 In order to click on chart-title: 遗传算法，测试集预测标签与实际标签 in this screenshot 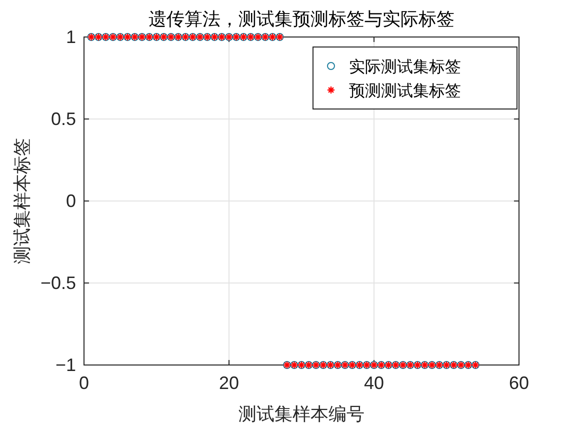, I will do `click(301, 19)`.